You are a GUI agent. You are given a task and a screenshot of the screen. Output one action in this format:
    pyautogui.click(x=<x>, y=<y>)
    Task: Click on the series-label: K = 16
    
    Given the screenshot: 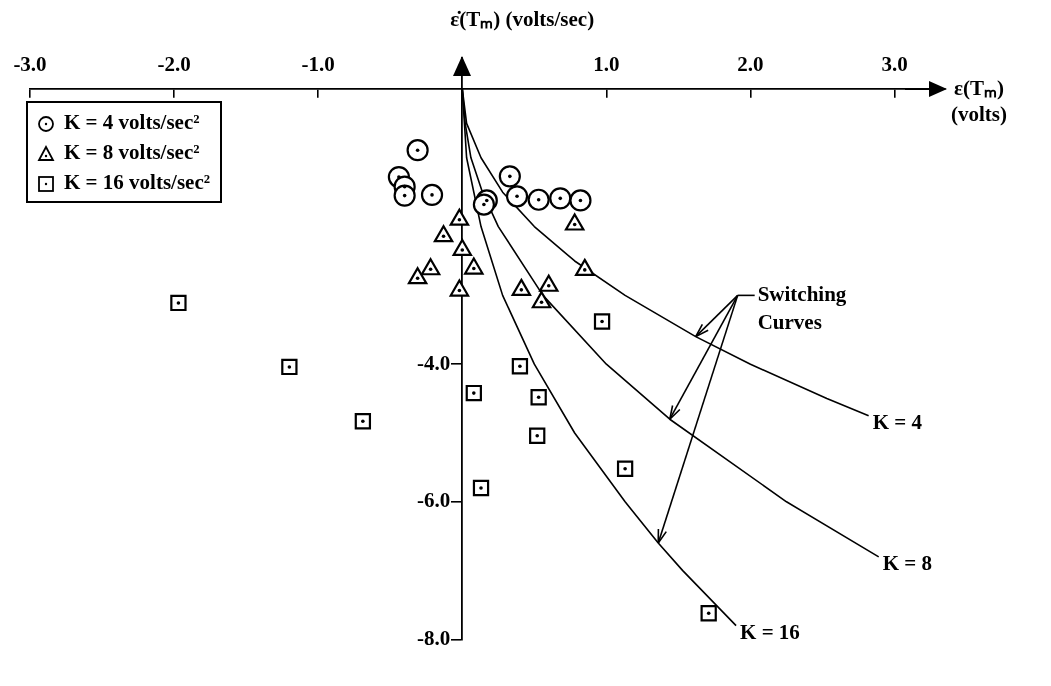 What is the action you would take?
    pyautogui.click(x=770, y=632)
    